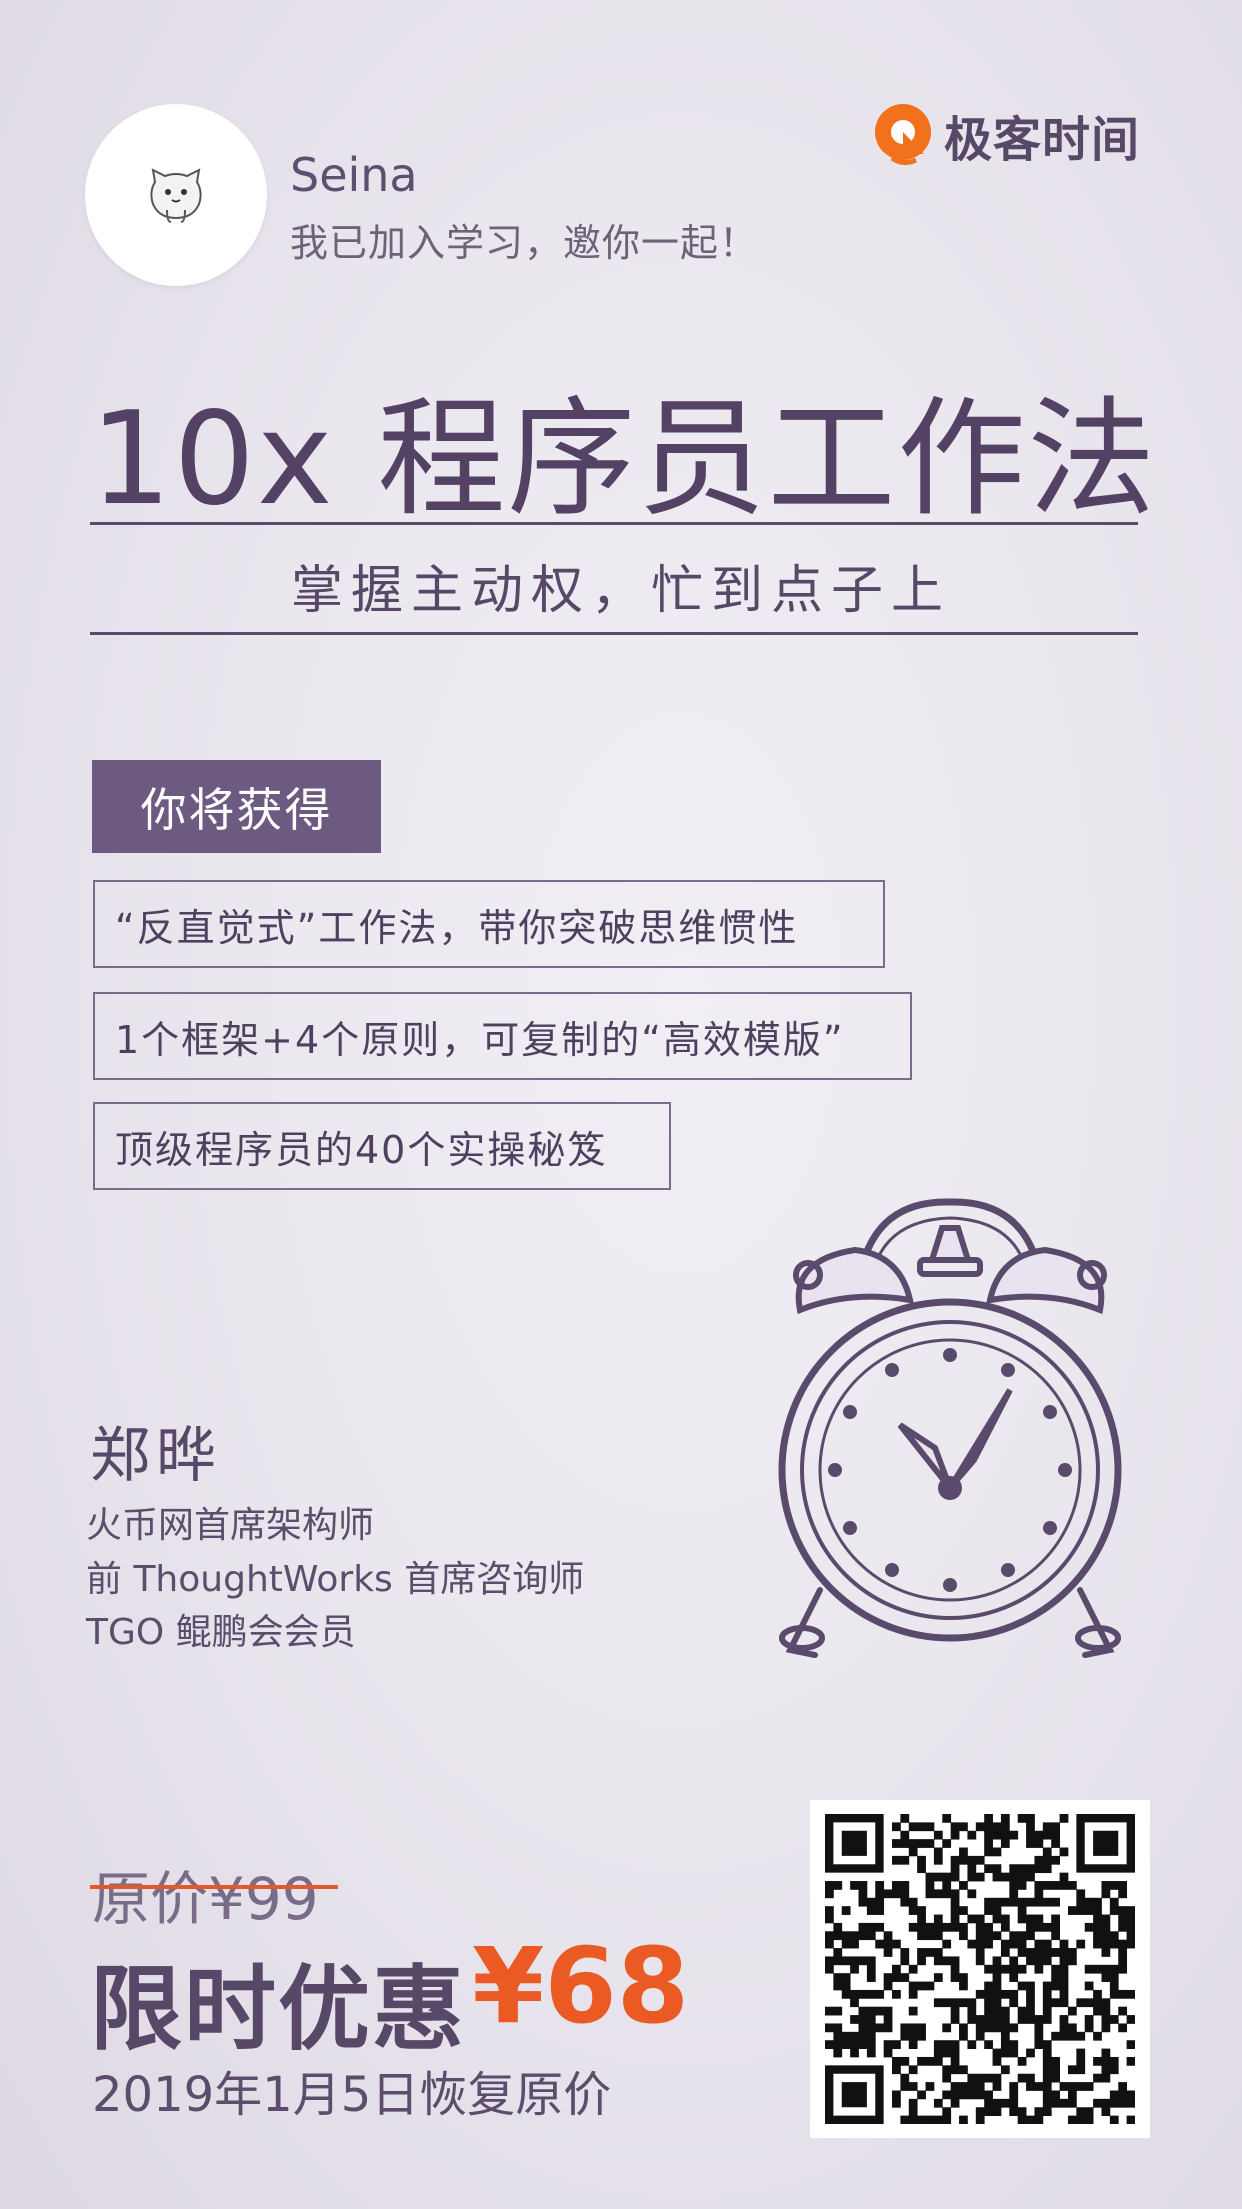 The image size is (1242, 2209). Describe the element at coordinates (176, 195) in the screenshot. I see `avatar` at that location.